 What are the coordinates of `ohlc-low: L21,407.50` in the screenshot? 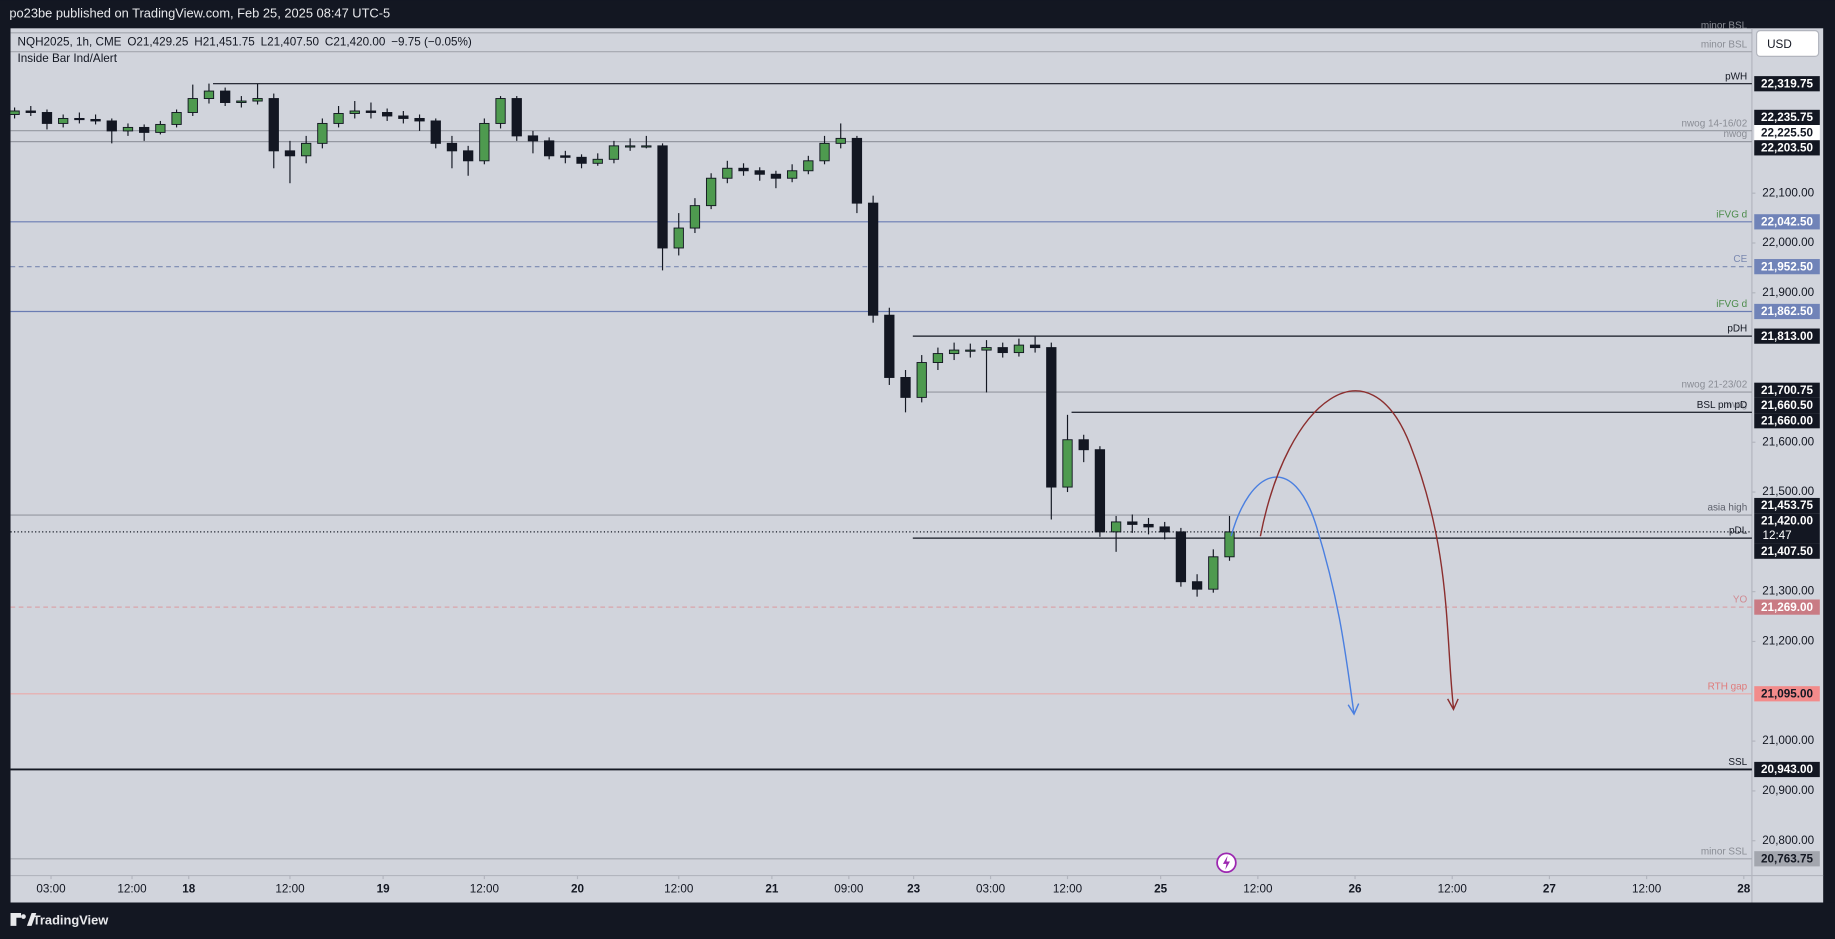 It's located at (290, 41).